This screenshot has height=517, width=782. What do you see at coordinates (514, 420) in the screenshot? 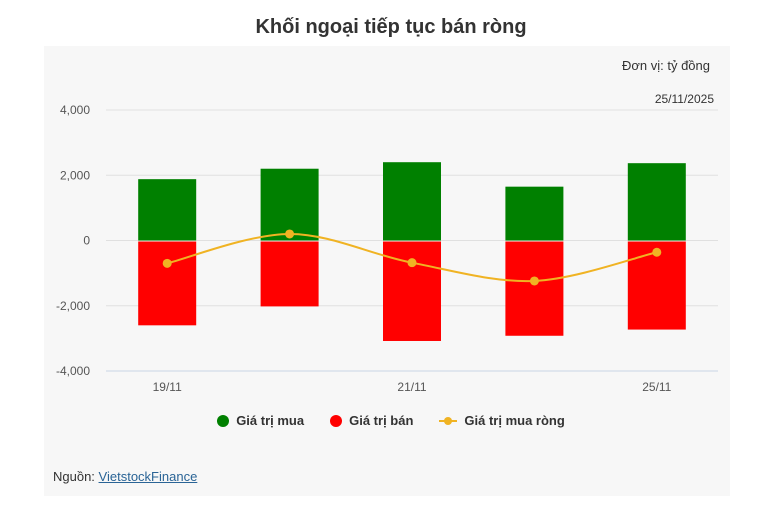
I see `legend-label-net: Giá trị mua ròng` at bounding box center [514, 420].